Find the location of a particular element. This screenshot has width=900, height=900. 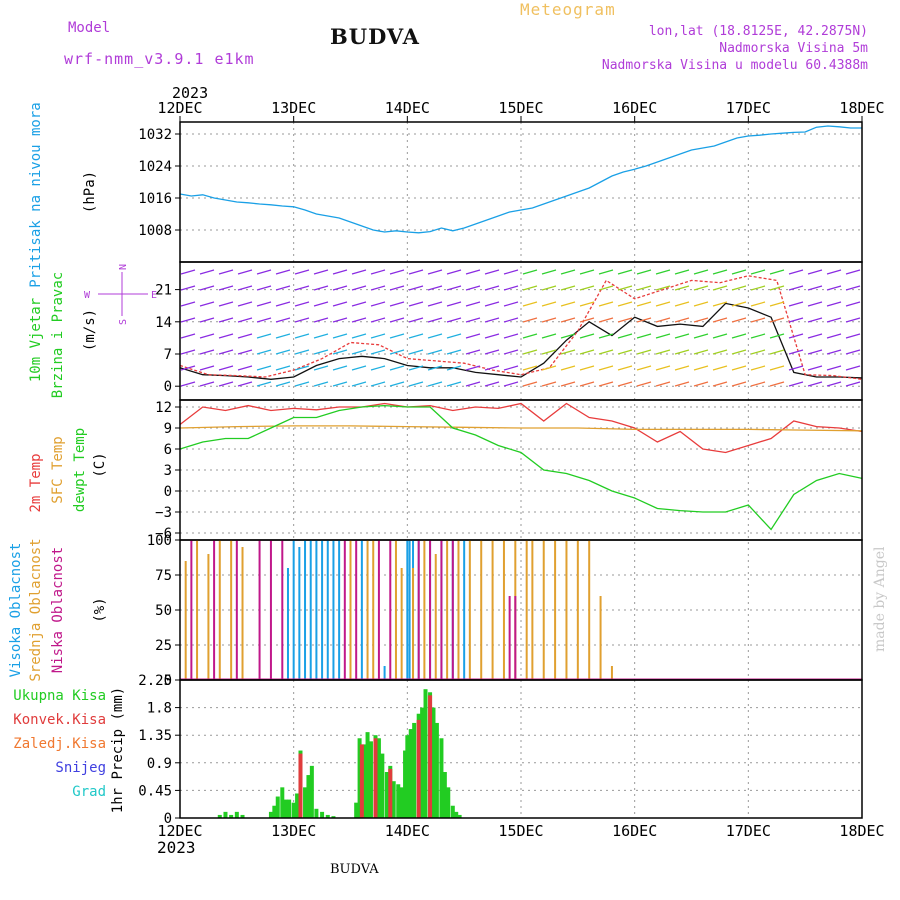

precip-tick-label: 2.25 is located at coordinates (155, 681).